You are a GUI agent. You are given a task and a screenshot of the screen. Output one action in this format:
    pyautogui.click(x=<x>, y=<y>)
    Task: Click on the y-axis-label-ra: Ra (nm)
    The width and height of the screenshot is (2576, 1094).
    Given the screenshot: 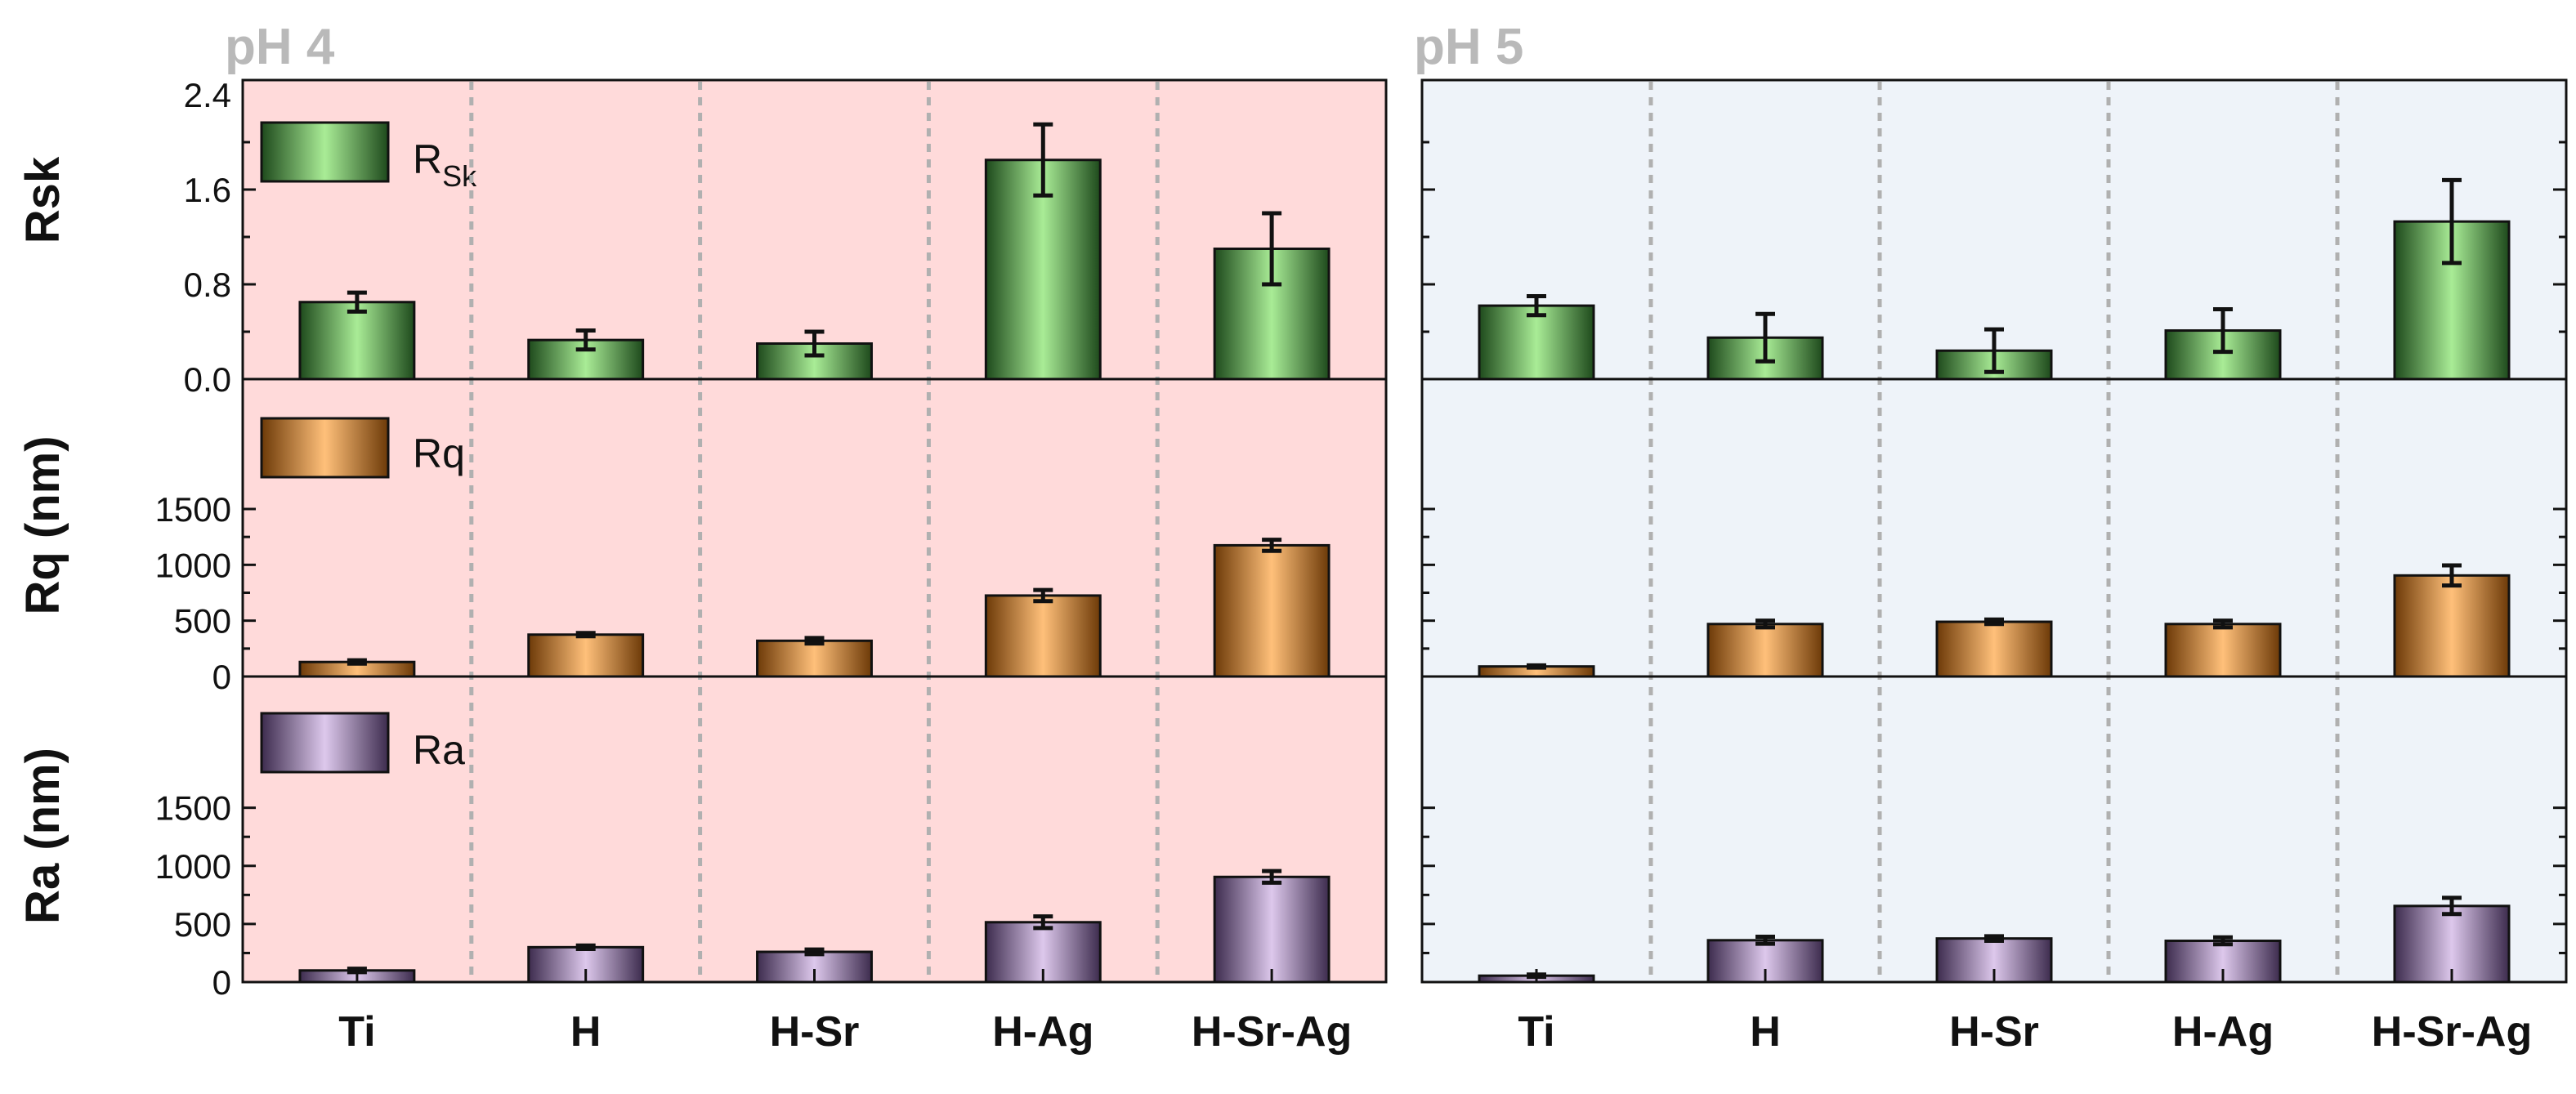 What is the action you would take?
    pyautogui.click(x=42, y=836)
    